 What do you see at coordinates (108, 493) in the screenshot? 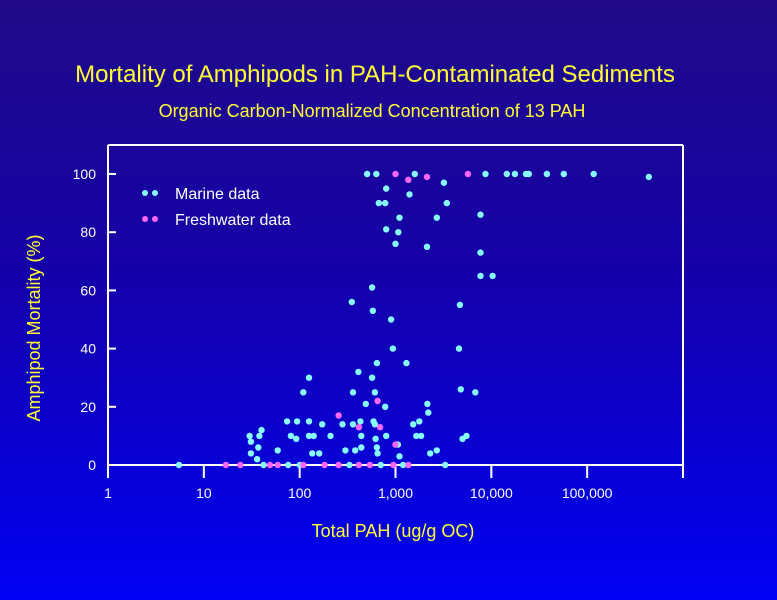
I see `x-tick-label: 1` at bounding box center [108, 493].